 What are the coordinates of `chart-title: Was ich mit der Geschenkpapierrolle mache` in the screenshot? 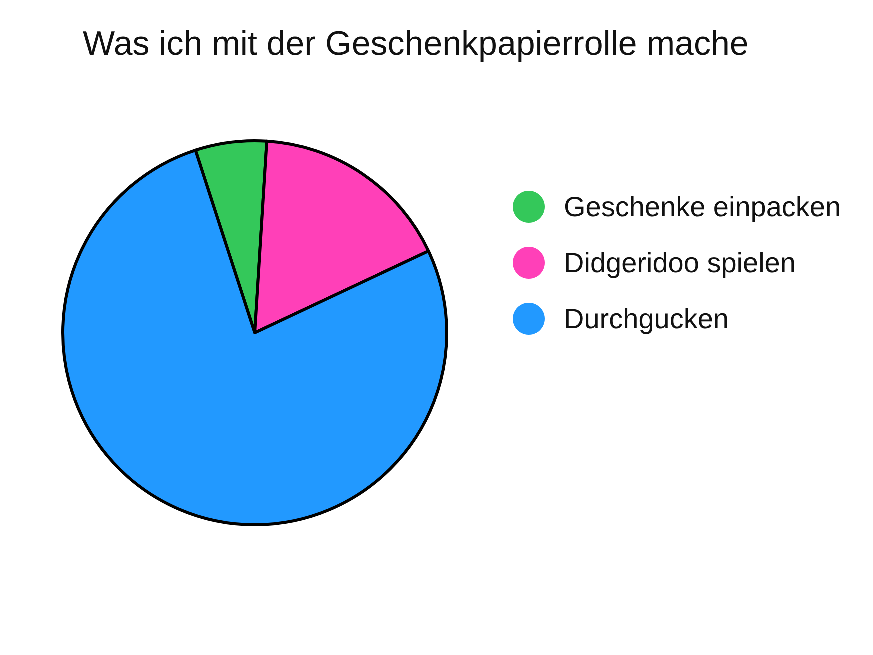 It's located at (416, 44).